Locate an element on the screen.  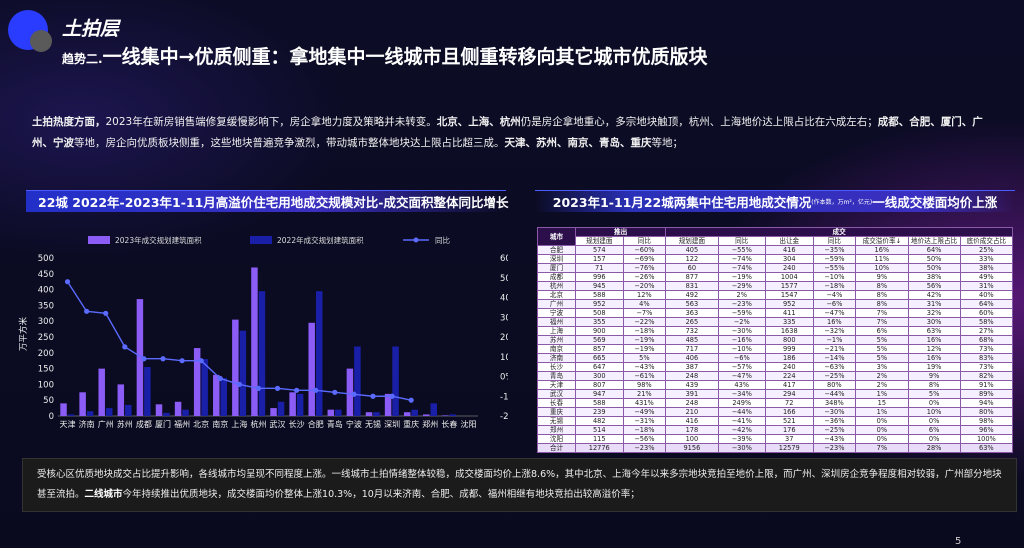
table-cell: 12776 is located at coordinates (599, 448).